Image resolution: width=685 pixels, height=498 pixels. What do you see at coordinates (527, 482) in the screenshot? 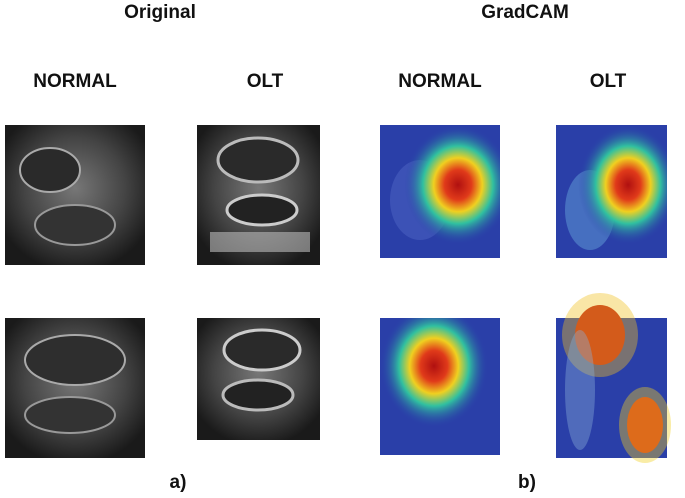
I see `panel-label: b)` at bounding box center [527, 482].